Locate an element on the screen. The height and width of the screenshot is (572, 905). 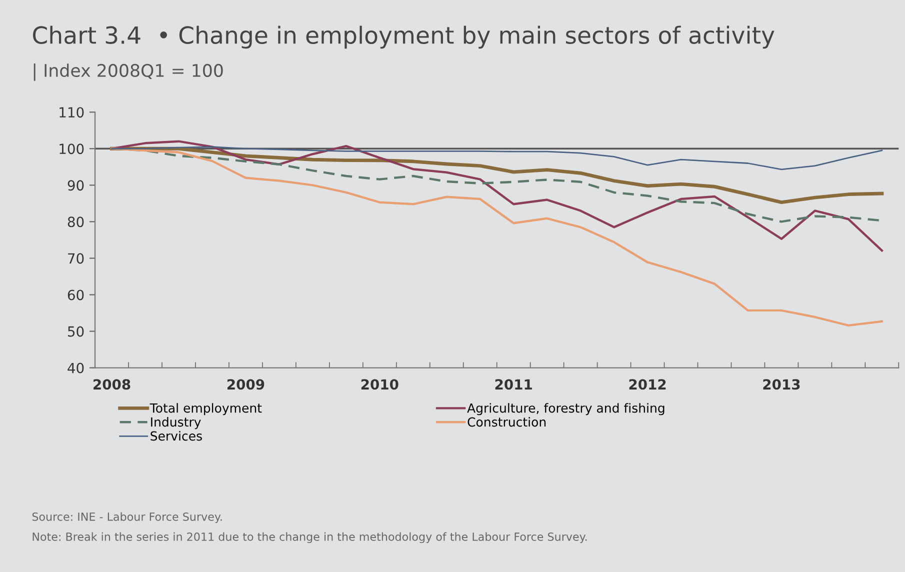
text: Note: Break in the series in 2011 due to the change in the methodology of the Labour Force Survey. is located at coordinates (309, 538).